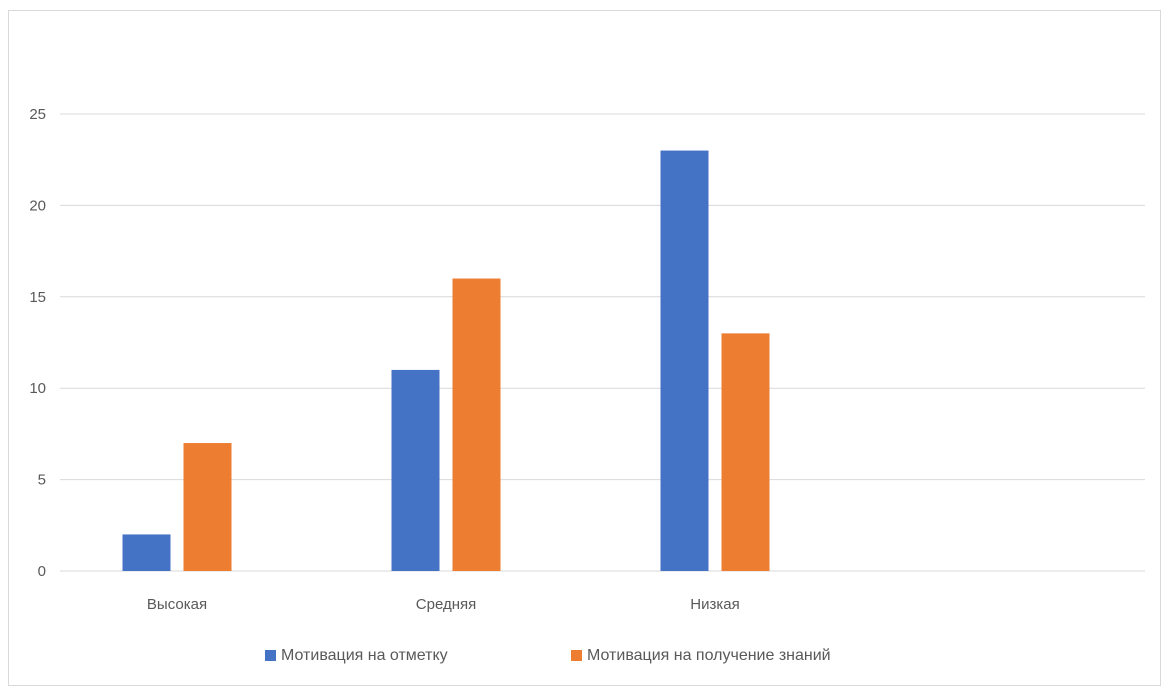  I want to click on y-tick-label-10: 10, so click(37, 388).